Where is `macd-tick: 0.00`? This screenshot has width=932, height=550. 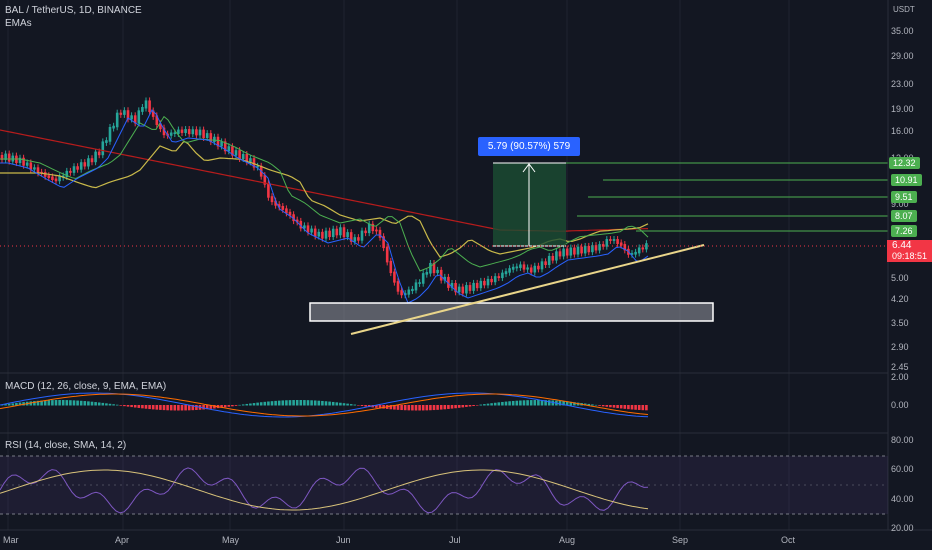
macd-tick: 0.00 is located at coordinates (900, 405).